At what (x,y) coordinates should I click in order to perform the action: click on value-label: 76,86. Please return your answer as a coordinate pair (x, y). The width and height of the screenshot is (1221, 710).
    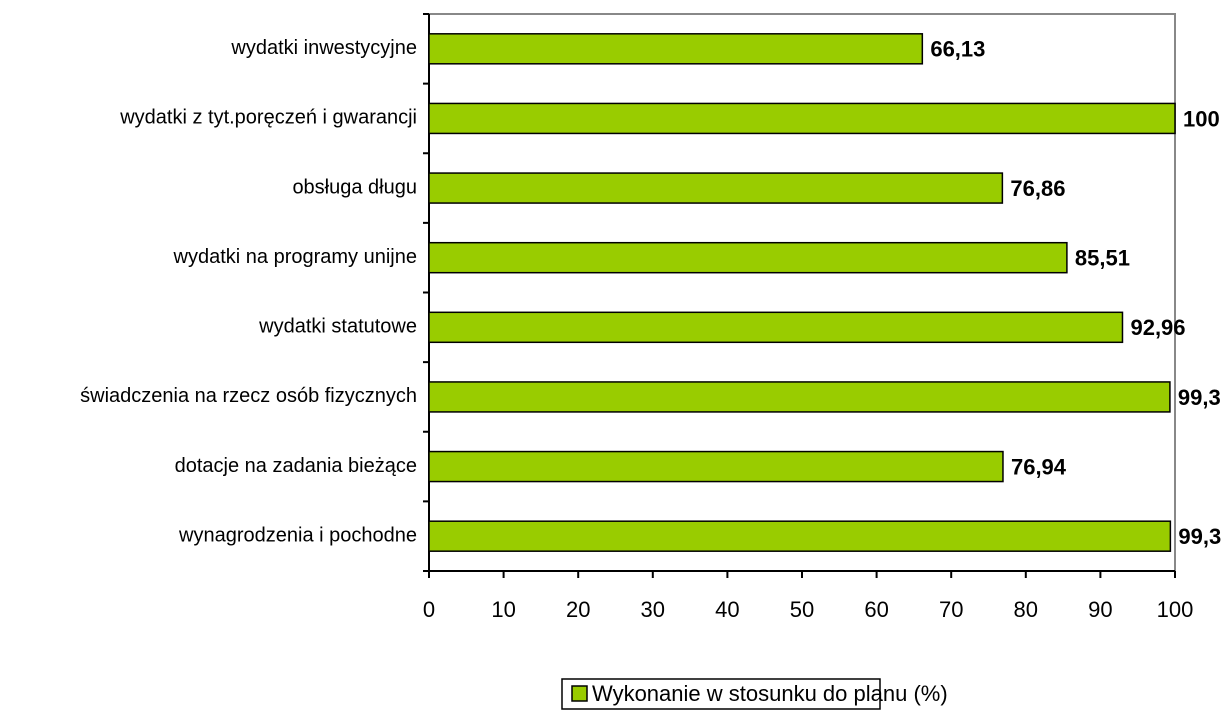
    Looking at the image, I should click on (1037, 188).